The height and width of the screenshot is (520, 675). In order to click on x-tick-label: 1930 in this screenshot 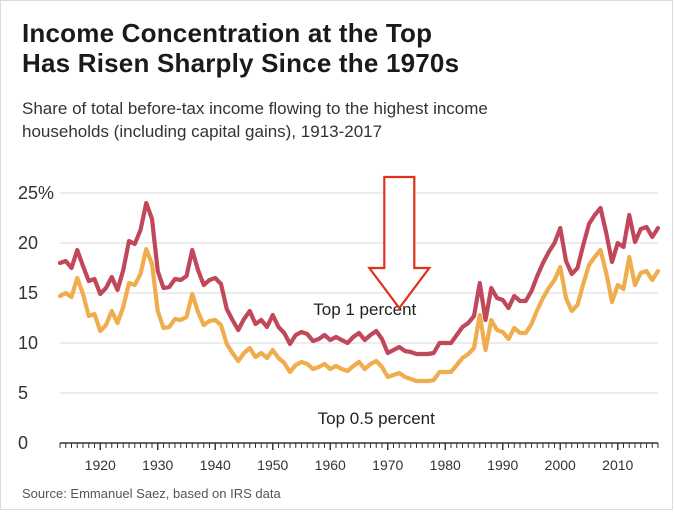, I will do `click(157, 465)`.